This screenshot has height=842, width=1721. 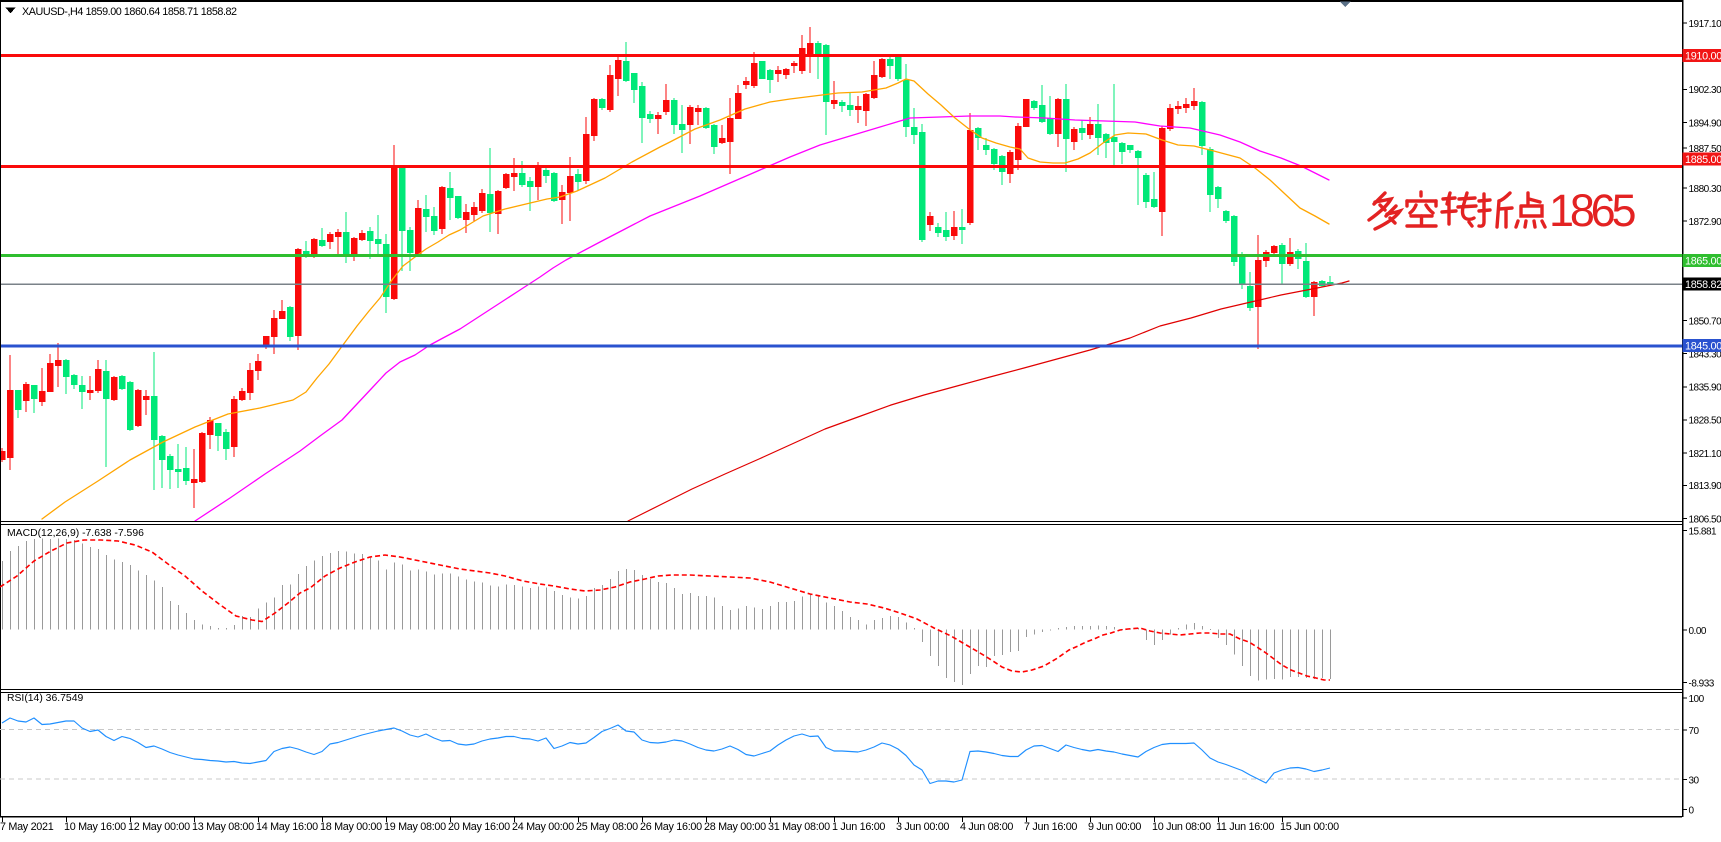 What do you see at coordinates (1050, 827) in the screenshot?
I see `svg-text: 7 Jun 16:00` at bounding box center [1050, 827].